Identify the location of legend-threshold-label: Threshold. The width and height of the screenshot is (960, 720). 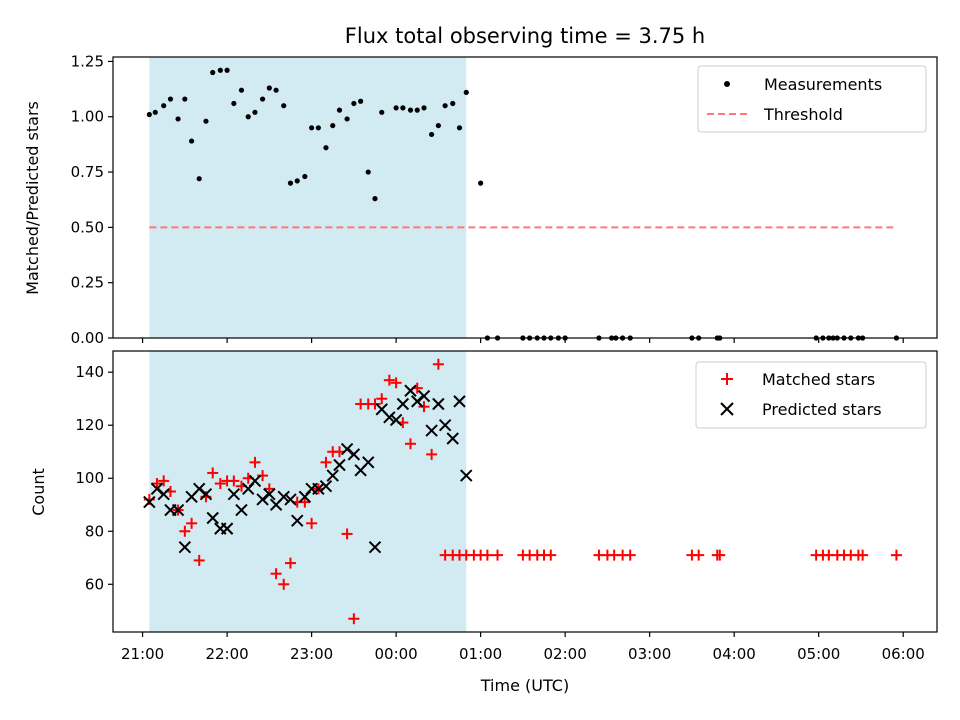
(803, 114).